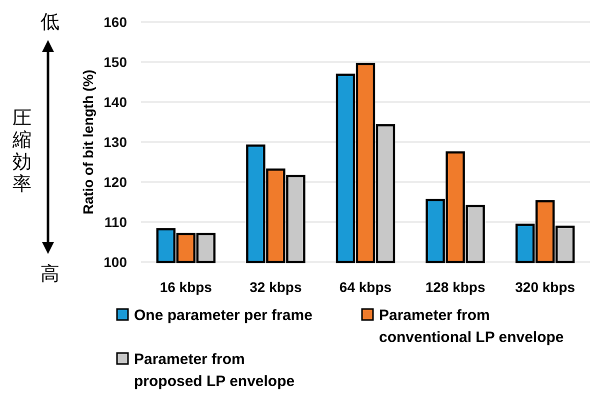 Image resolution: width=605 pixels, height=403 pixels. I want to click on x-tick-label: 16 kbps, so click(186, 287).